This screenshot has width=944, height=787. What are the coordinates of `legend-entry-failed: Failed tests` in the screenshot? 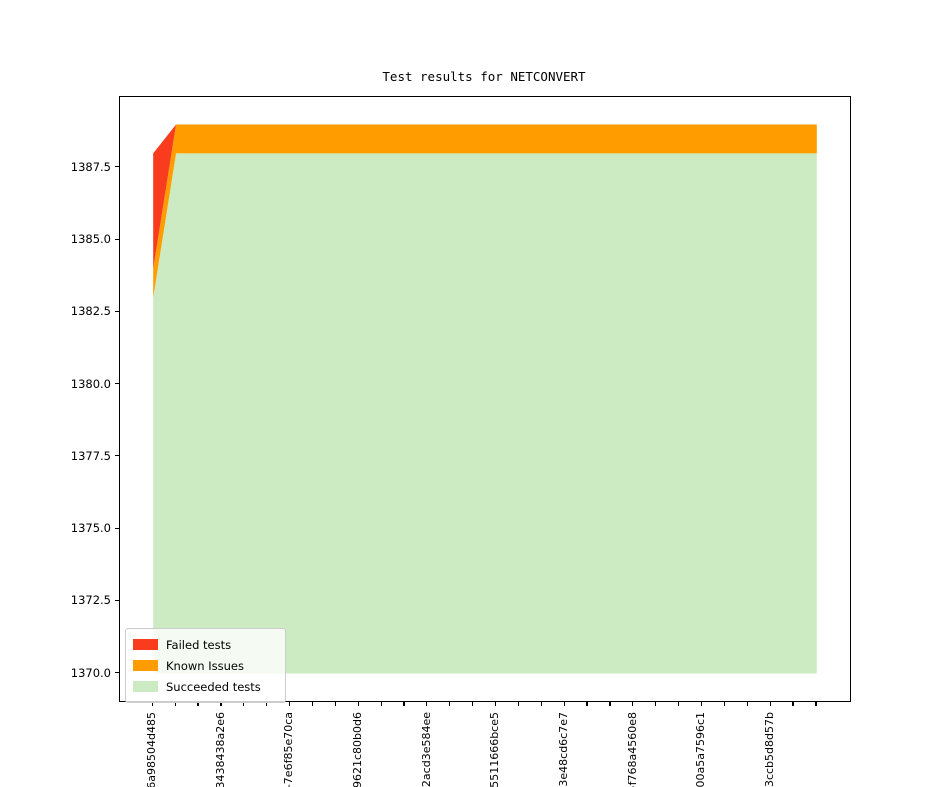 It's located at (205, 644).